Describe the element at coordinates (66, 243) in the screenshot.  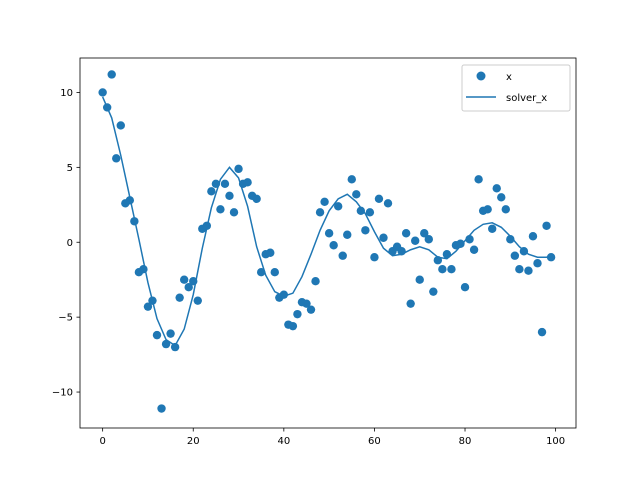
I see `y-axis: −10 −5 0 5 10` at that location.